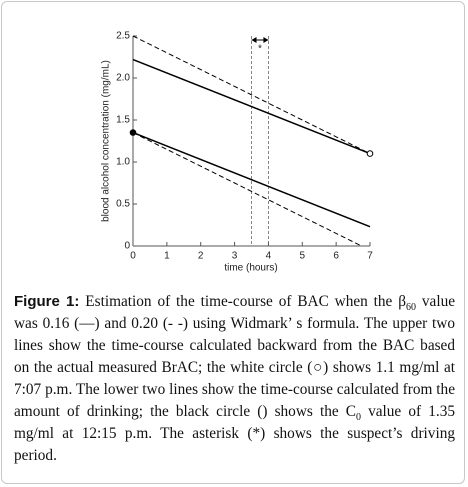 The height and width of the screenshot is (487, 468). What do you see at coordinates (123, 36) in the screenshot?
I see `y-tick-label: 2.5` at bounding box center [123, 36].